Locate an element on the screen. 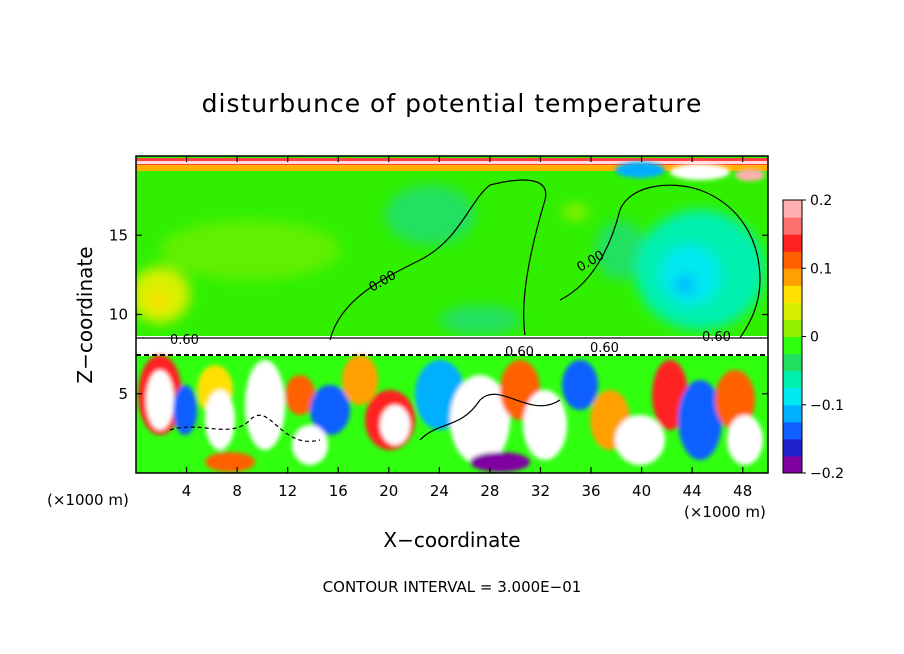 This screenshot has height=654, width=904. x-tick-label: 40 is located at coordinates (641, 491).